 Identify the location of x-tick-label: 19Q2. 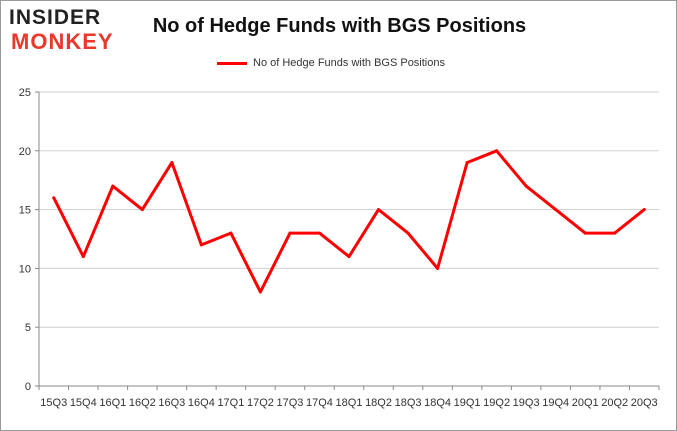
(496, 403).